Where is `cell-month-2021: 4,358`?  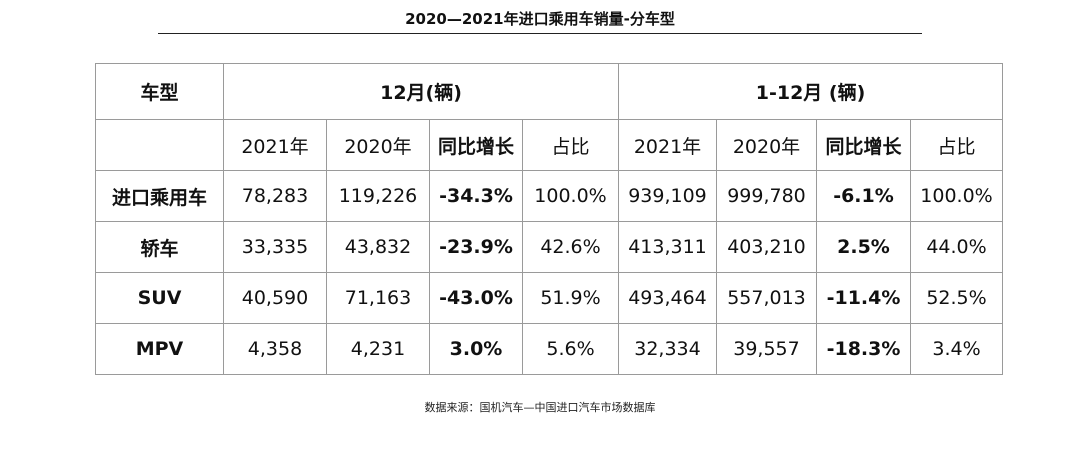 cell-month-2021: 4,358 is located at coordinates (275, 349).